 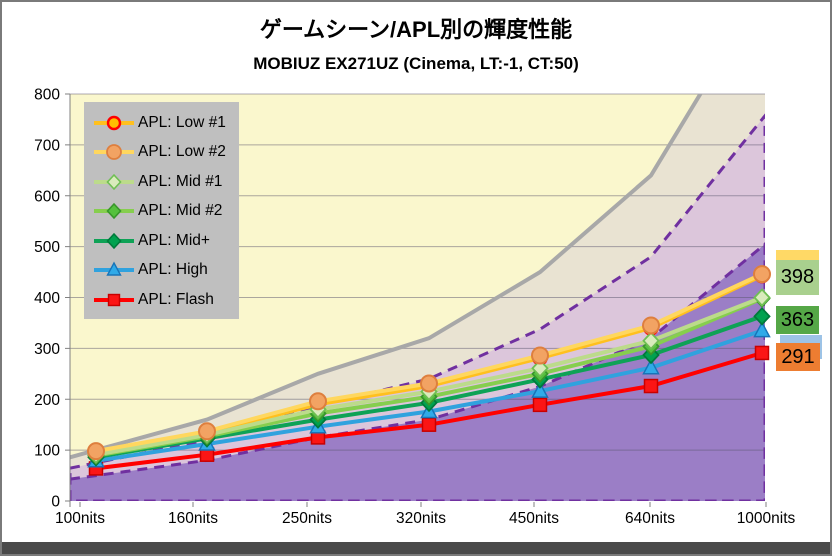 I want to click on x-axis-label: 640nits, so click(x=650, y=518).